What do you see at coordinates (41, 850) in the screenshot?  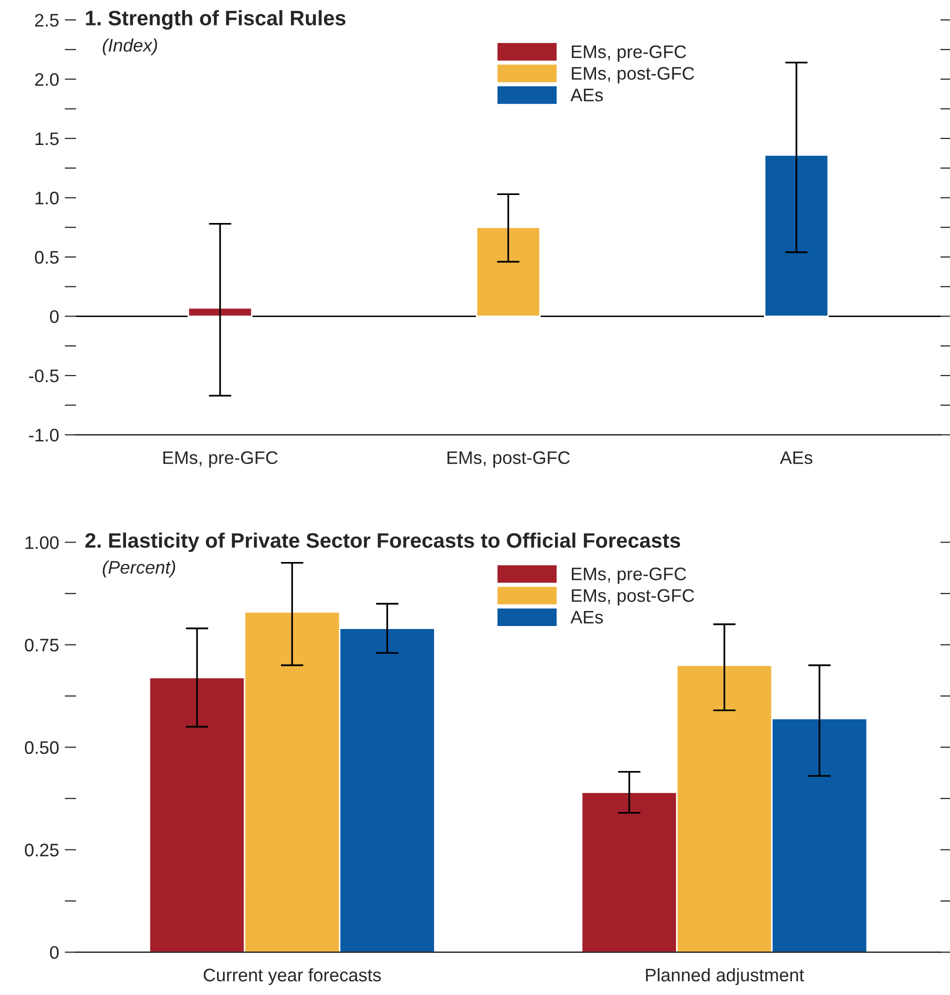 I see `y-tick-label: 0.25` at bounding box center [41, 850].